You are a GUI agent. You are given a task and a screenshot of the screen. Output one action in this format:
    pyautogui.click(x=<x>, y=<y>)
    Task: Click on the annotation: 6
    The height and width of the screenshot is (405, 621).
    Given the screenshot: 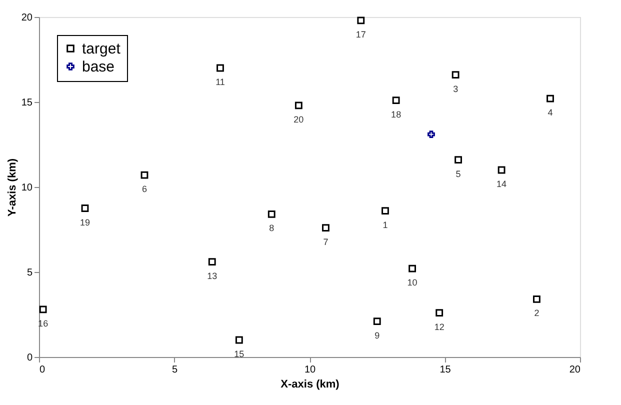 What is the action you would take?
    pyautogui.click(x=145, y=189)
    